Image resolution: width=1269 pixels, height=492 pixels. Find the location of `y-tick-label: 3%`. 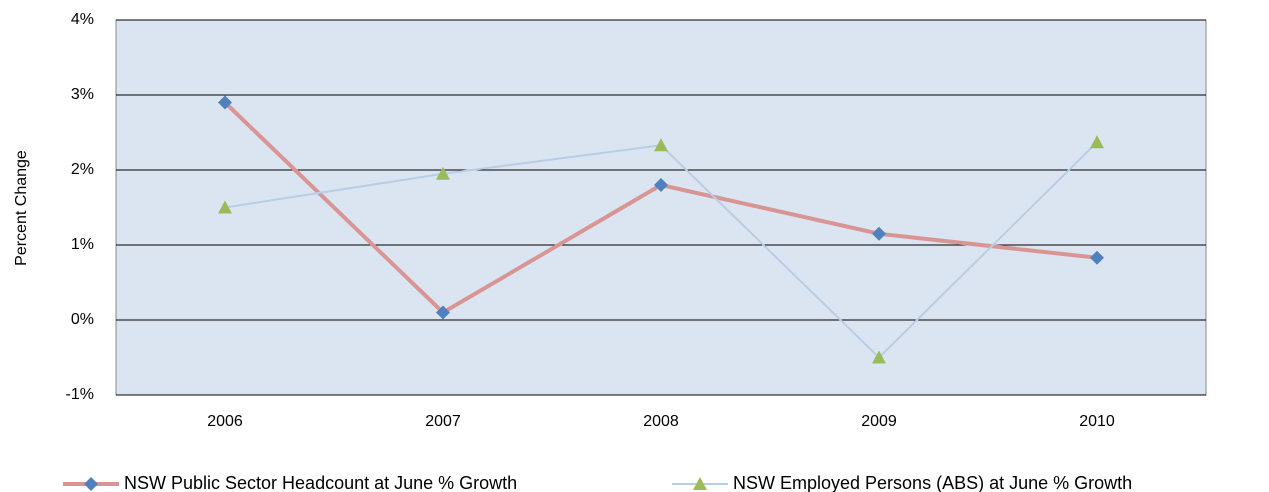

y-tick-label: 3% is located at coordinates (82, 94).